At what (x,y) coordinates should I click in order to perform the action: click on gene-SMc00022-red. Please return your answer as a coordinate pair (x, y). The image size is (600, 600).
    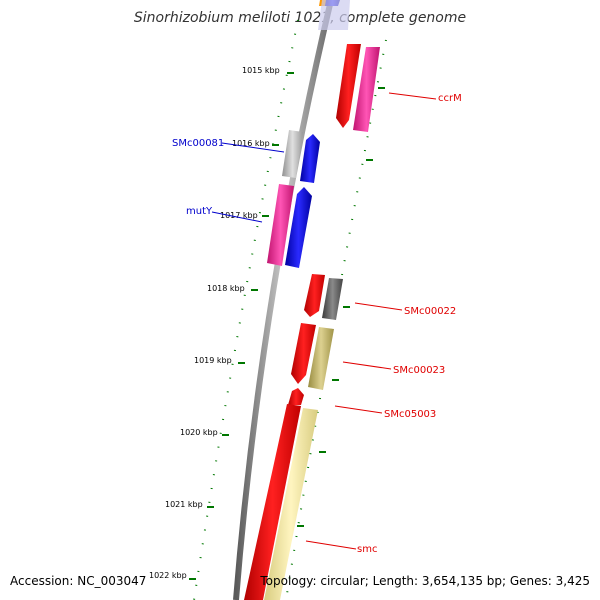
    Looking at the image, I should click on (314, 295).